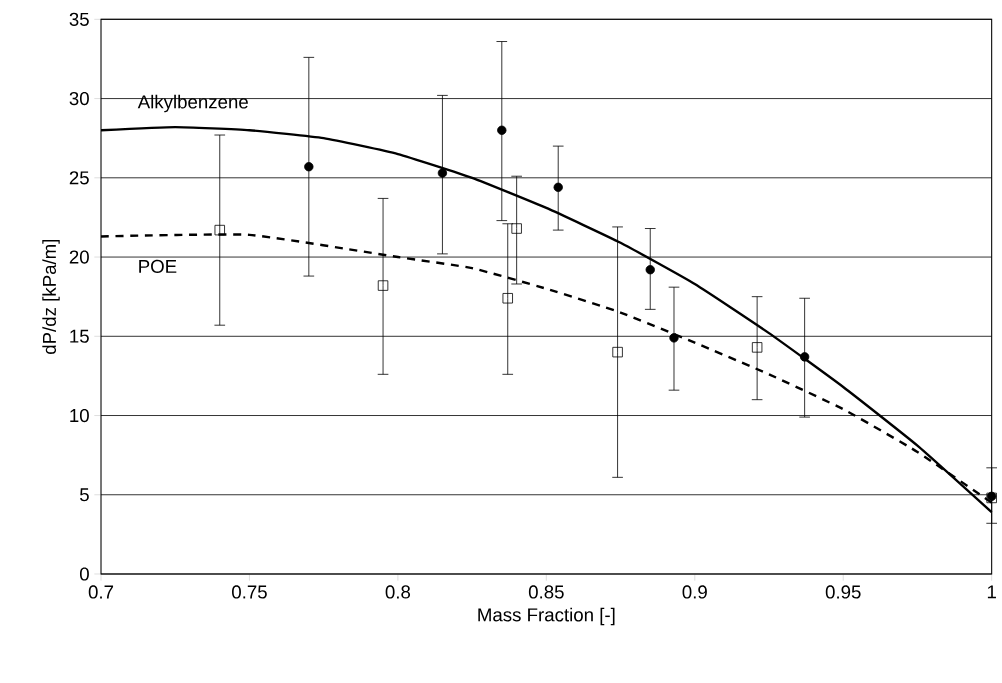 This screenshot has width=1002, height=683. What do you see at coordinates (991, 592) in the screenshot?
I see `x-tick-label: 1` at bounding box center [991, 592].